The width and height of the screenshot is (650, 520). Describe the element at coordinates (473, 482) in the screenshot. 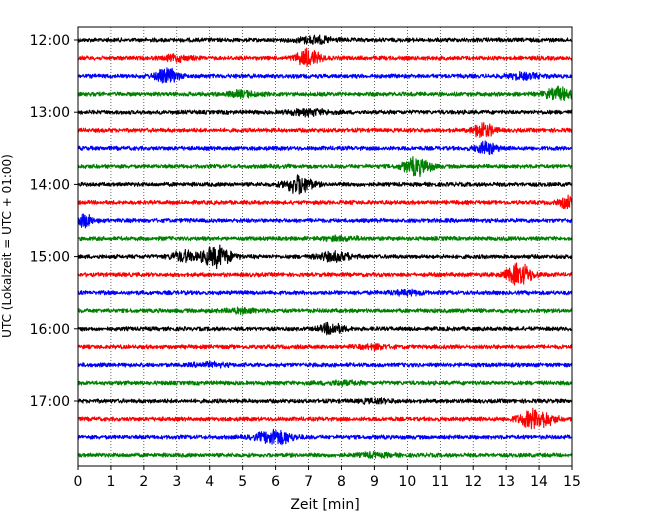

I see `x-tick-label: 12` at that location.